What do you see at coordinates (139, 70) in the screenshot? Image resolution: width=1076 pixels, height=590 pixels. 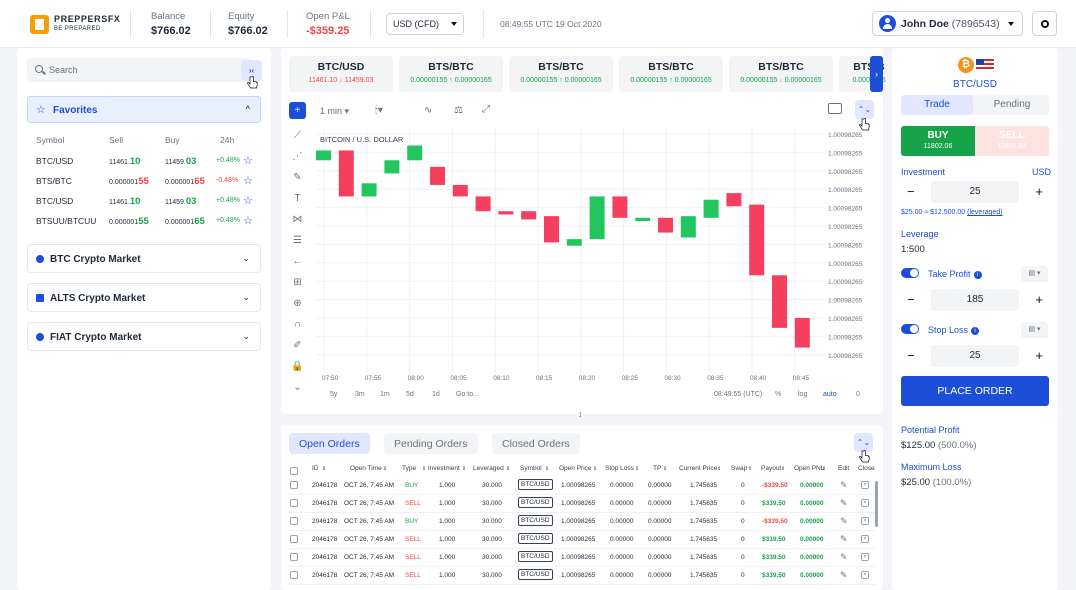 I see `search-input: Search` at bounding box center [139, 70].